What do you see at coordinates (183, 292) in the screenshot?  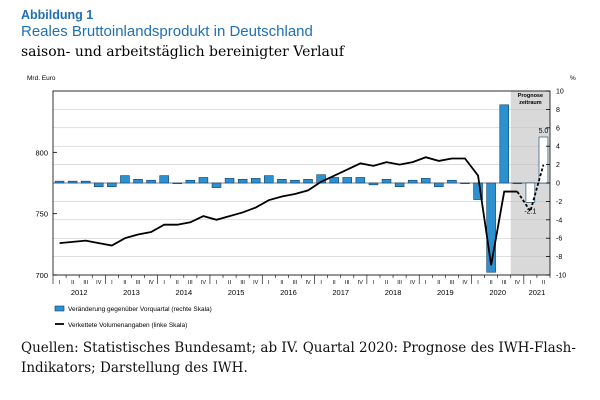 I see `year-label: 2014` at bounding box center [183, 292].